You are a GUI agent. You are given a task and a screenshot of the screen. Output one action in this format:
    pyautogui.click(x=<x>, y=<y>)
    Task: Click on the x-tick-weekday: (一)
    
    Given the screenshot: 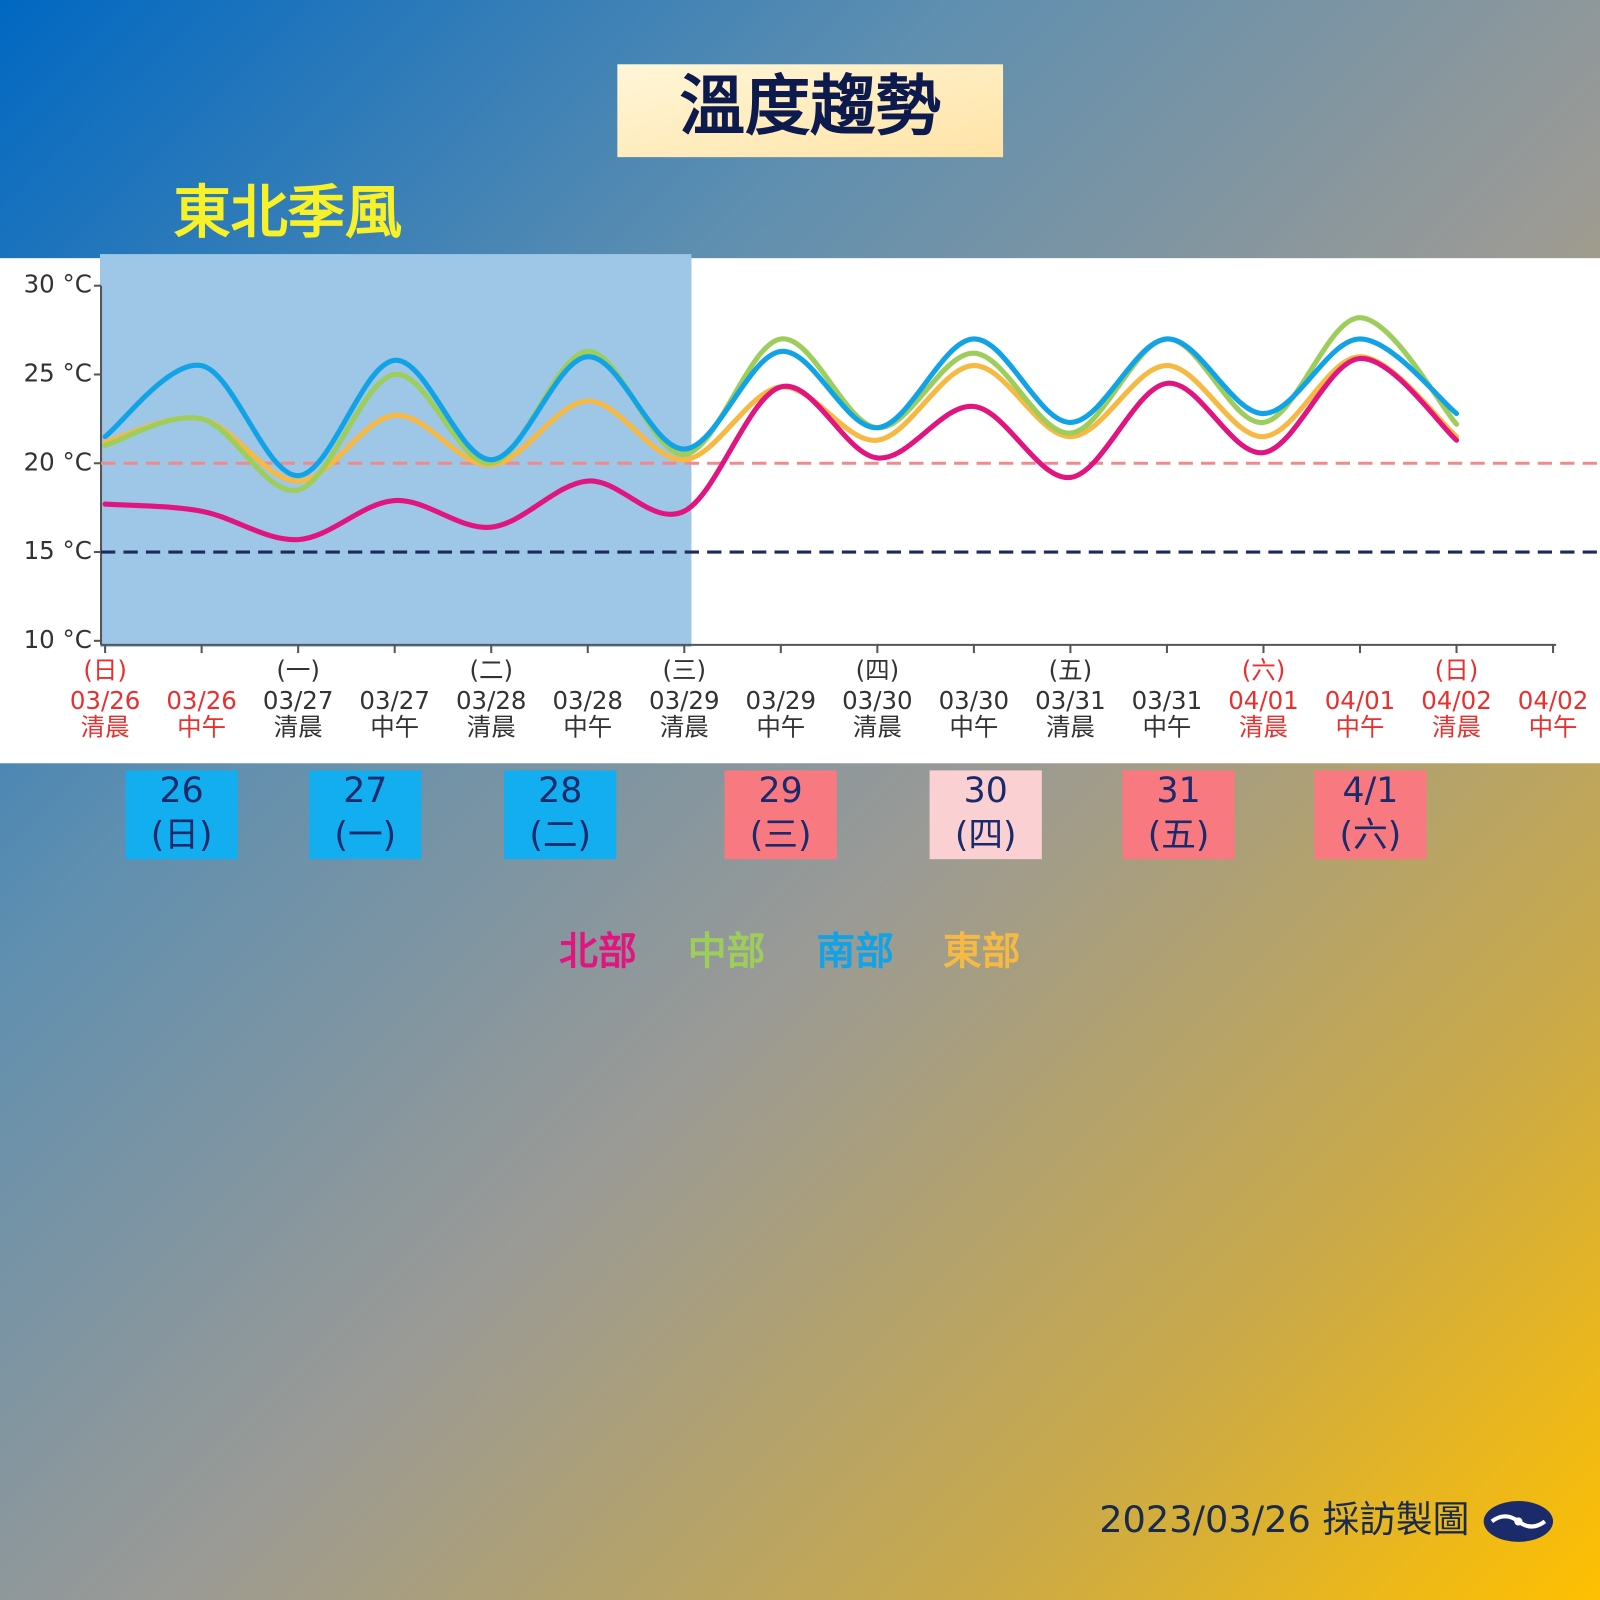 What is the action you would take?
    pyautogui.click(x=298, y=669)
    